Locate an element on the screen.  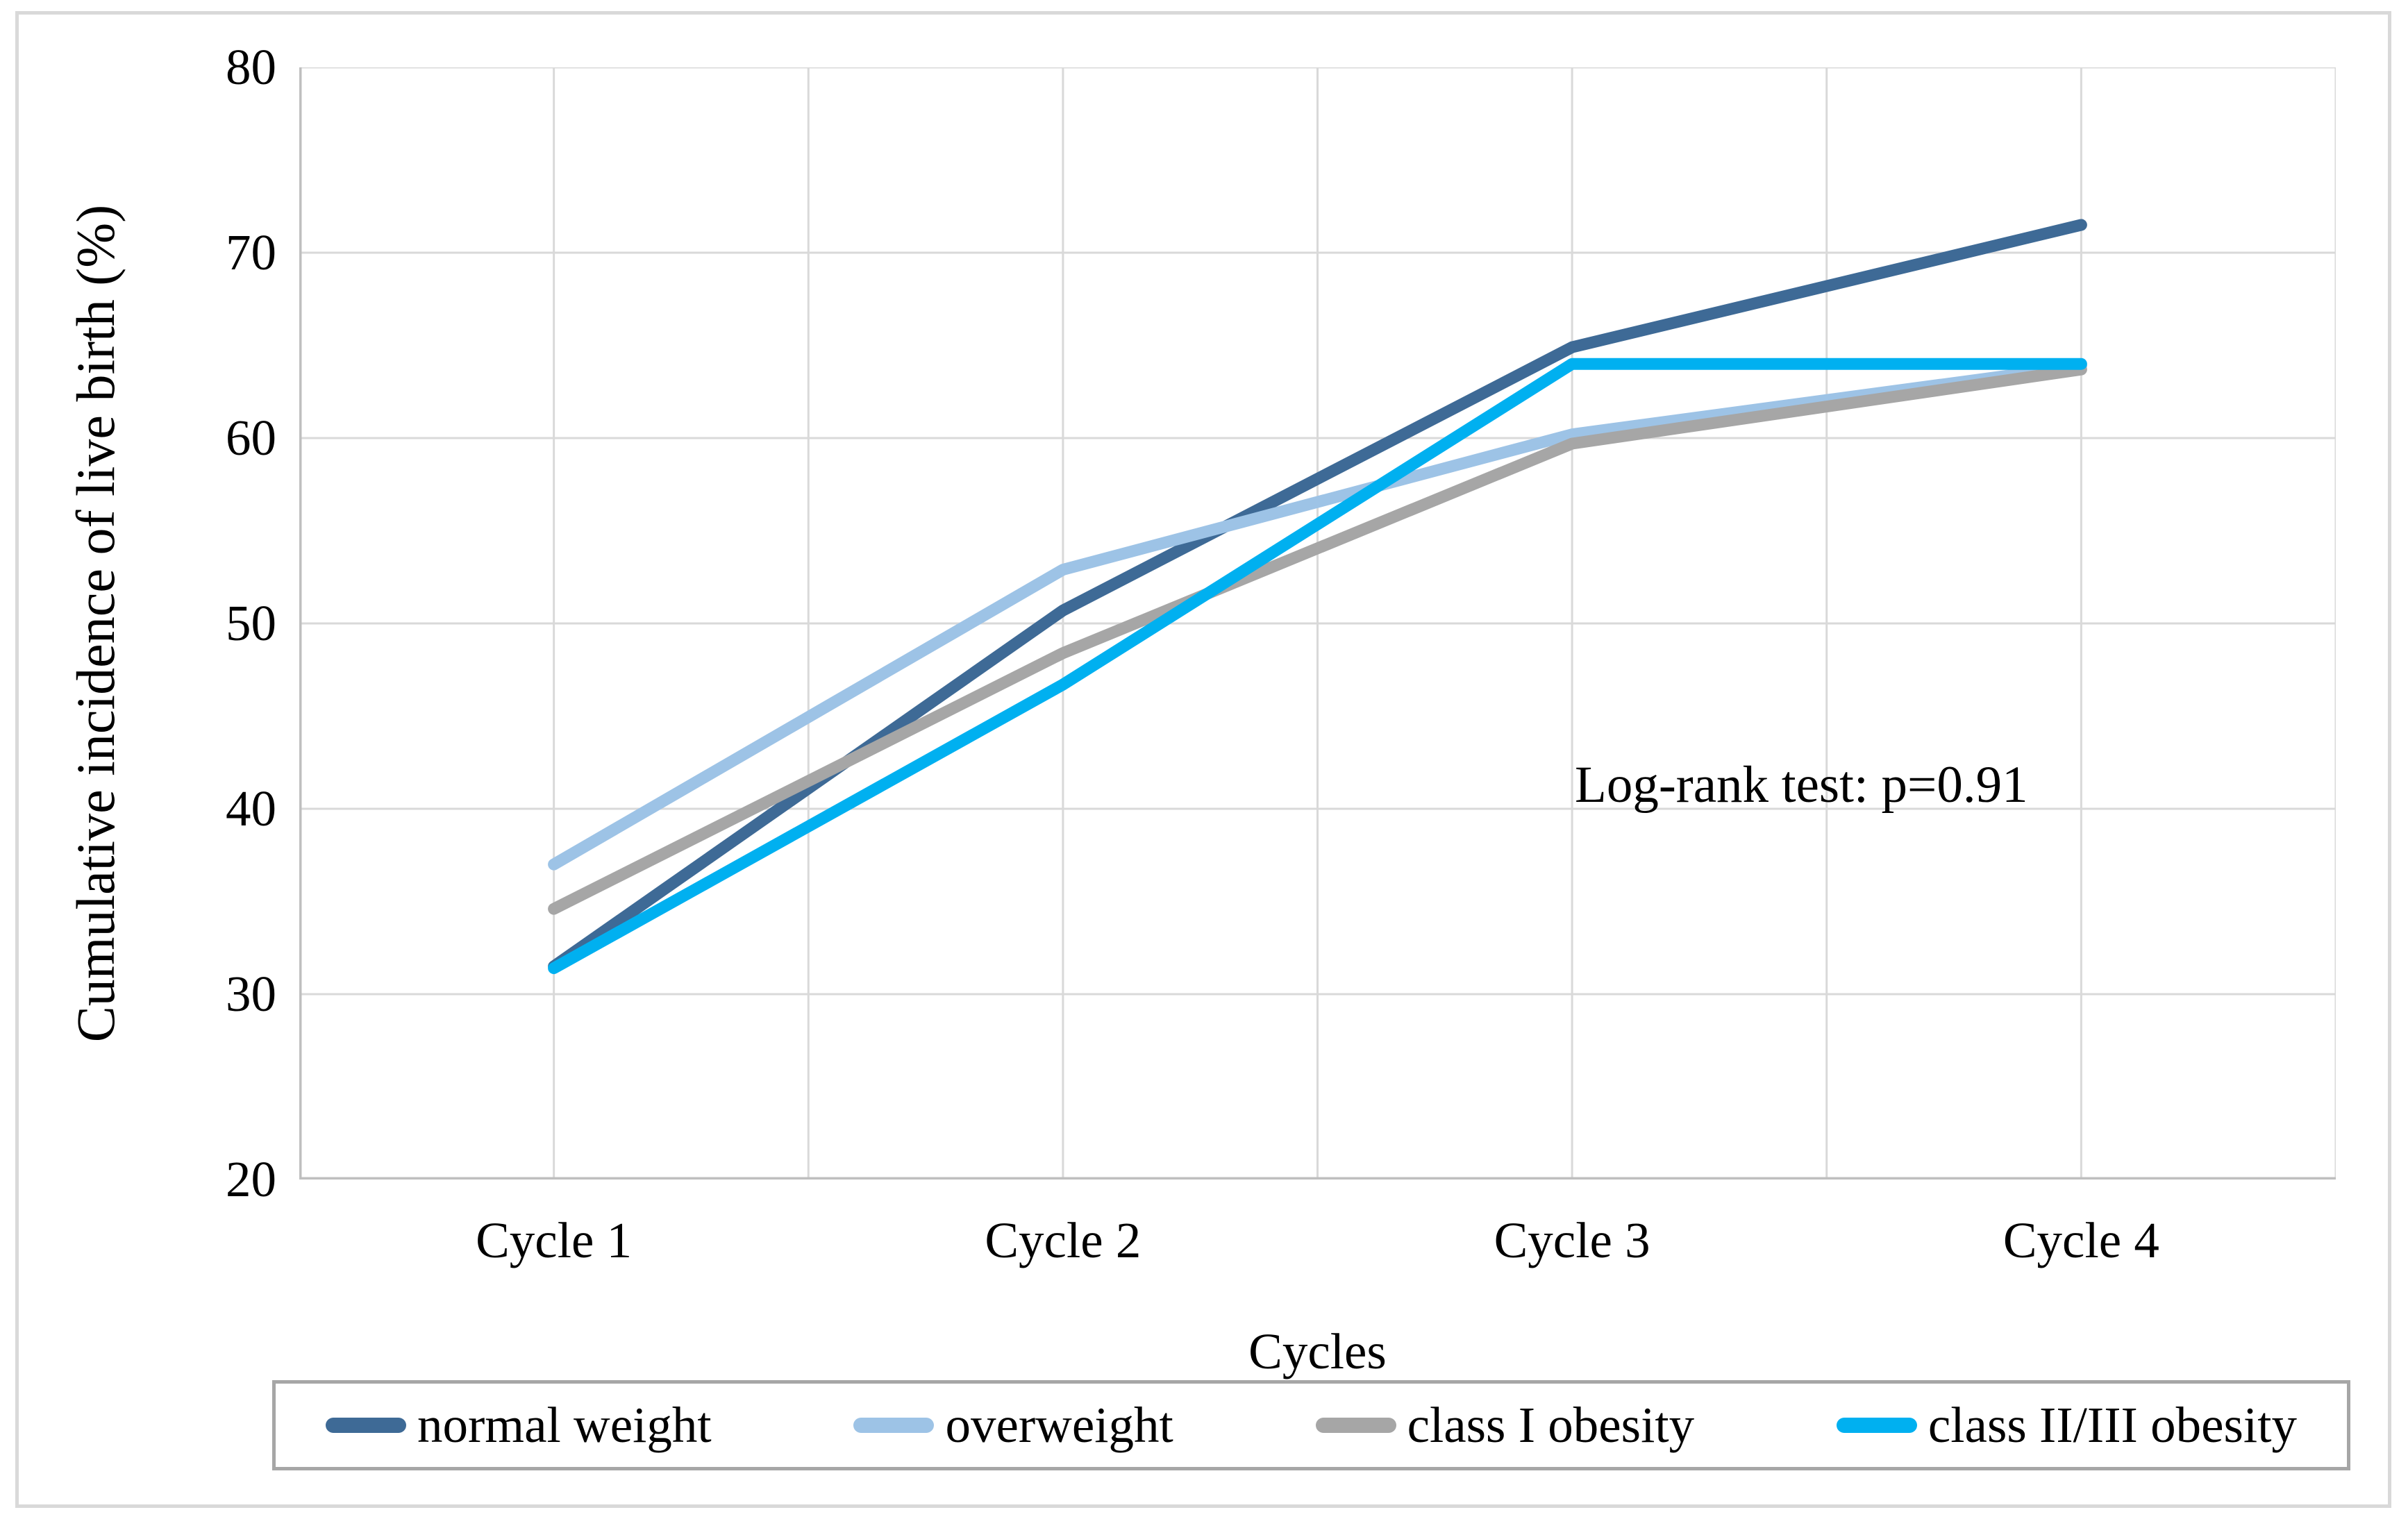
y-tick-label-50: 50 is located at coordinates (251, 623).